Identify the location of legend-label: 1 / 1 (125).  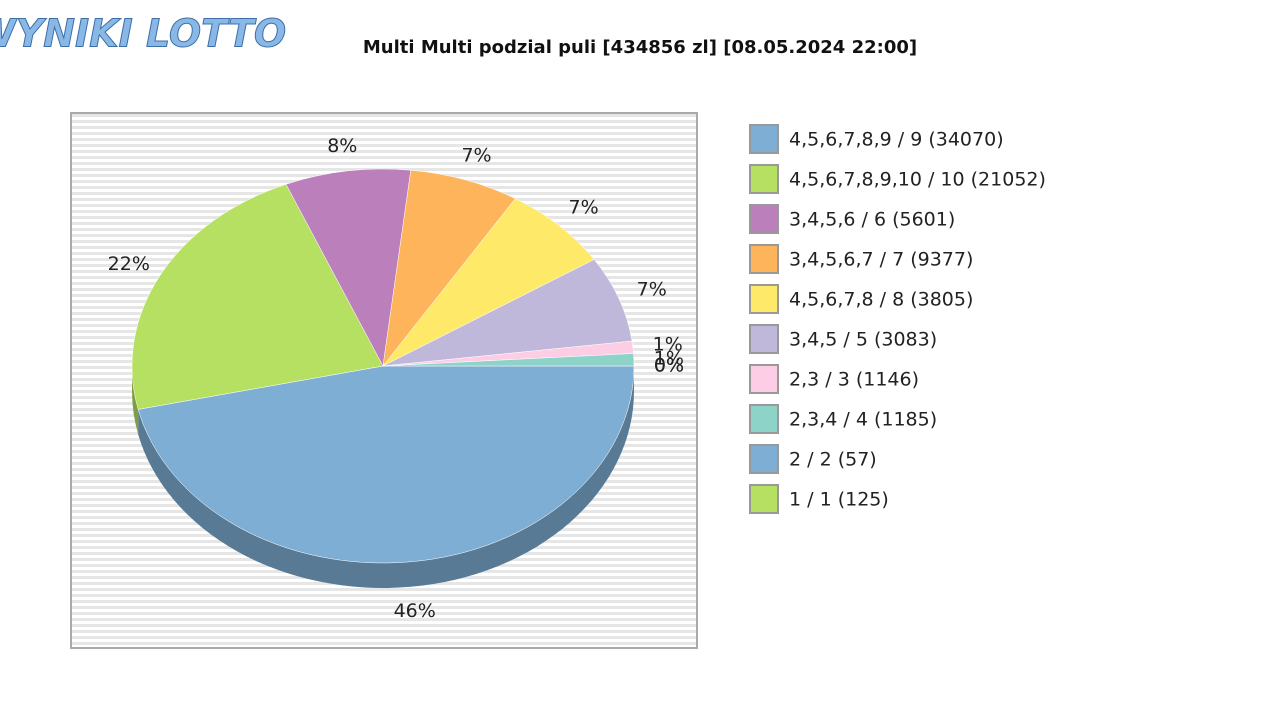
(839, 500).